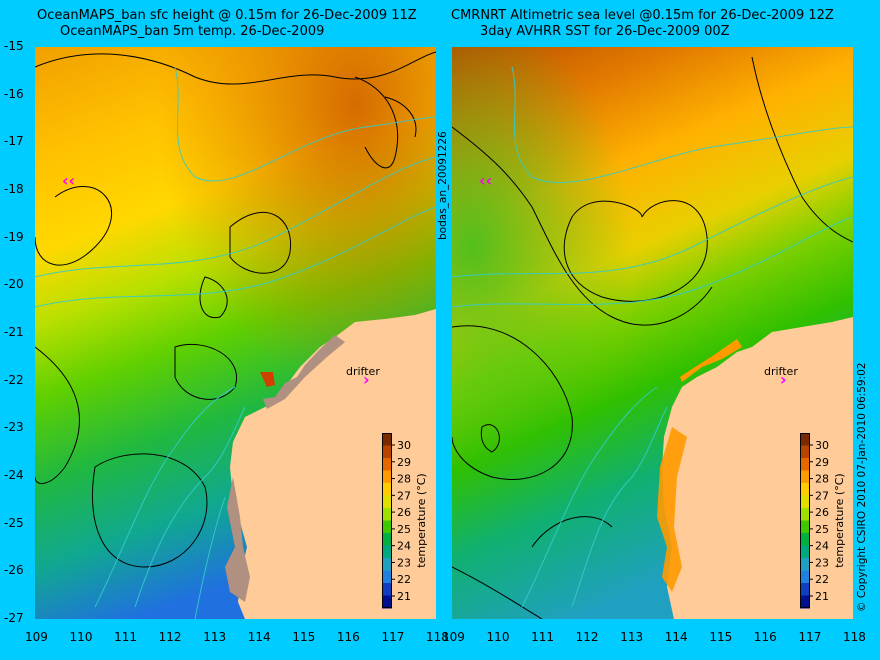  Describe the element at coordinates (14, 284) in the screenshot. I see `y-tick-label: -20` at that location.